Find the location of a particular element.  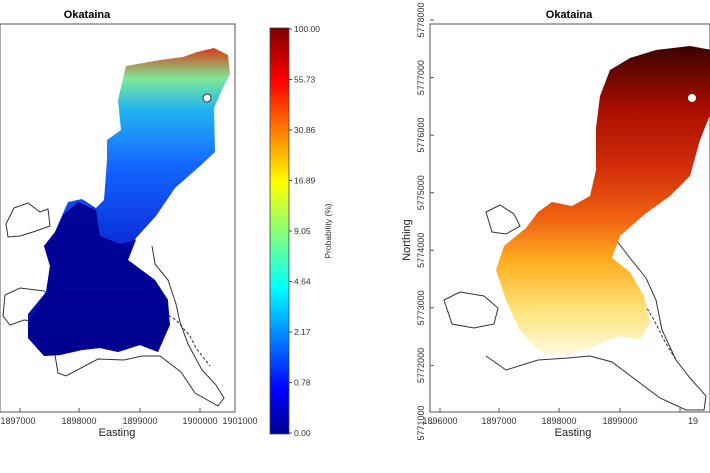

right-y-tick-label: 5773000 is located at coordinates (421, 307).